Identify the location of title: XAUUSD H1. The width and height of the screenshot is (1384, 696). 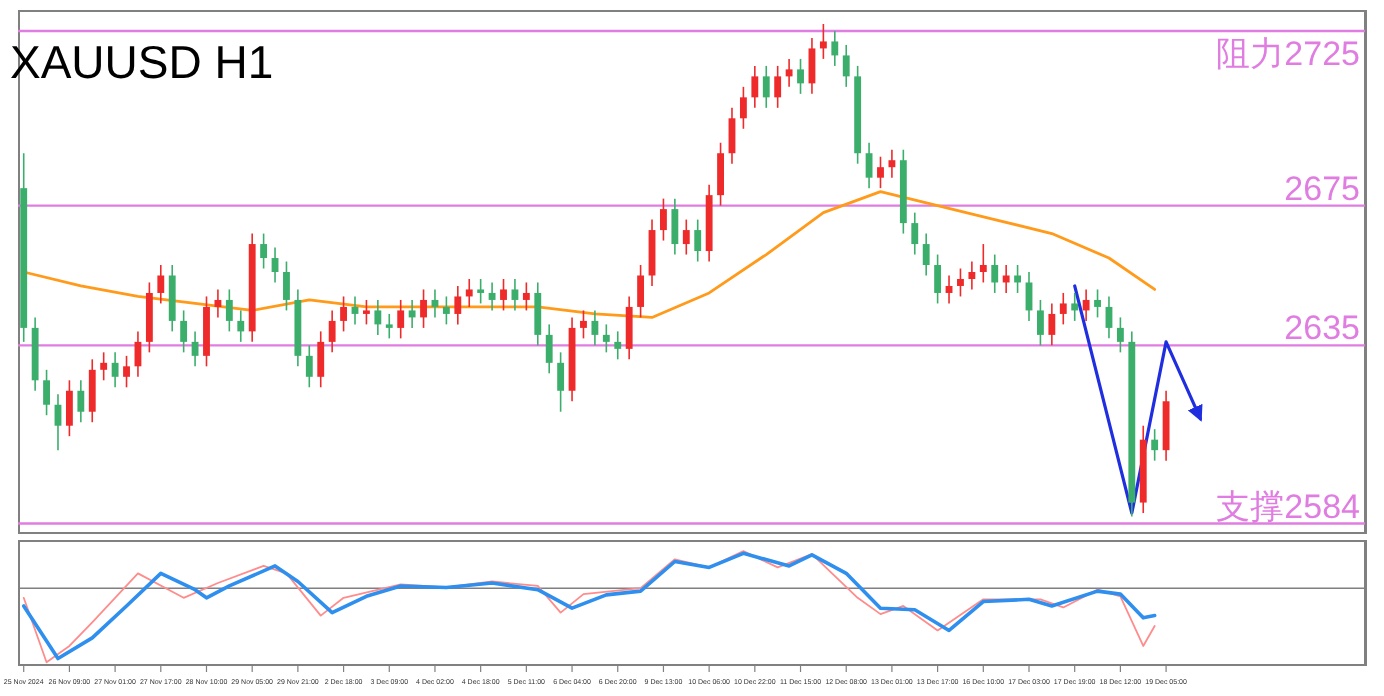
(142, 62).